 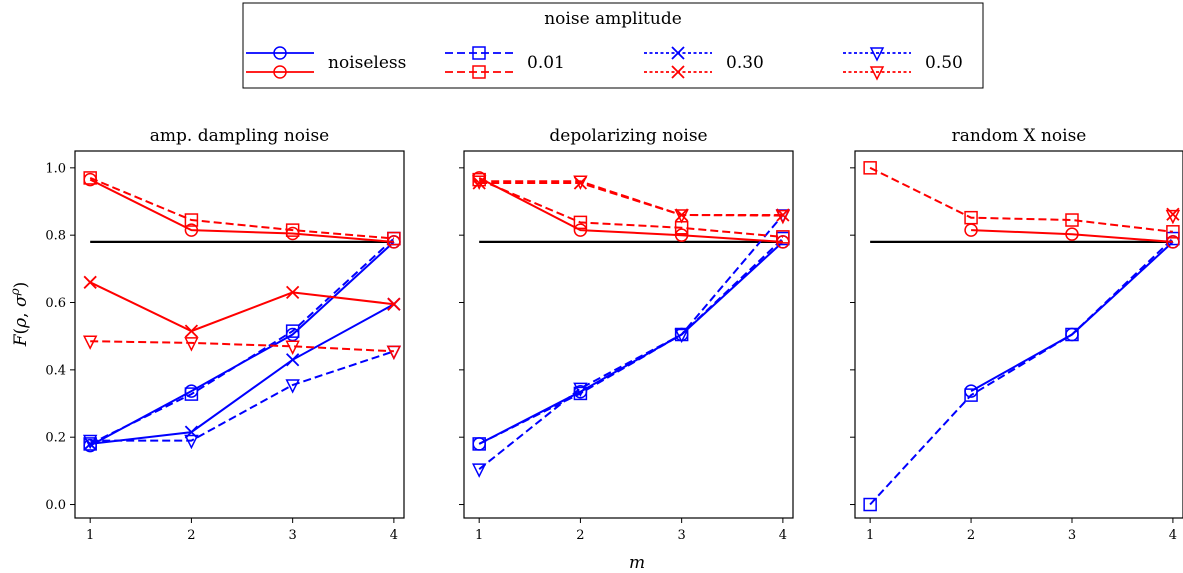 What do you see at coordinates (55, 505) in the screenshot?
I see `y-tick-label: 0.0` at bounding box center [55, 505].